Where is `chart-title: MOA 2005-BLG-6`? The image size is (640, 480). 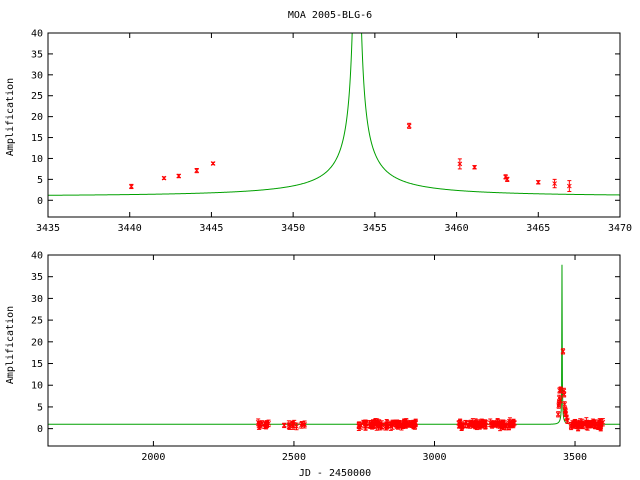 chart-title: MOA 2005-BLG-6 is located at coordinates (330, 15).